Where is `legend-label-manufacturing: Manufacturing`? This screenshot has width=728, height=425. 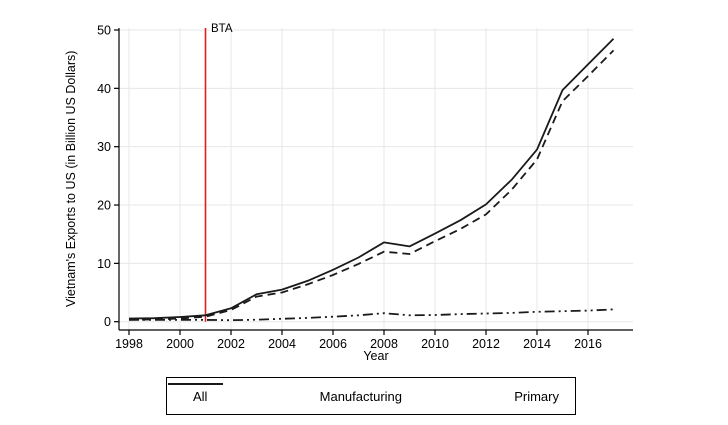
legend-label-manufacturing: Manufacturing is located at coordinates (361, 396).